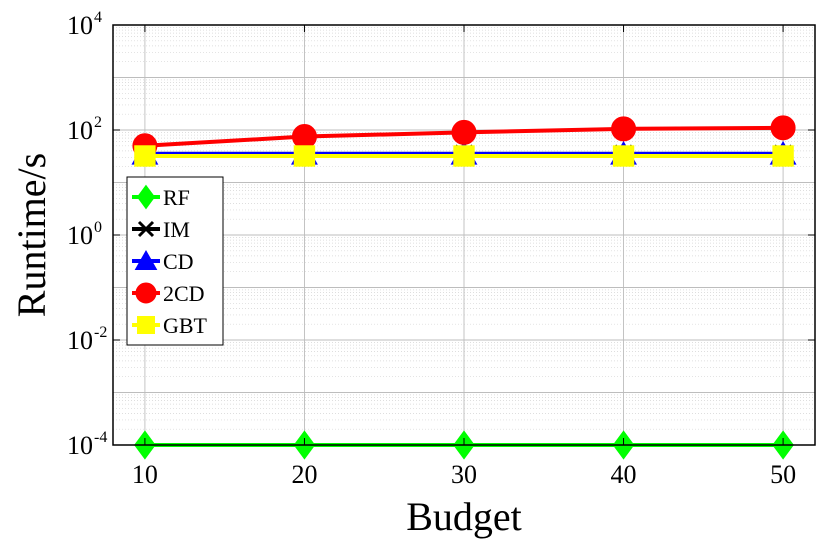 The image size is (830, 559). Describe the element at coordinates (783, 474) in the screenshot. I see `x-tick-label: 50` at that location.